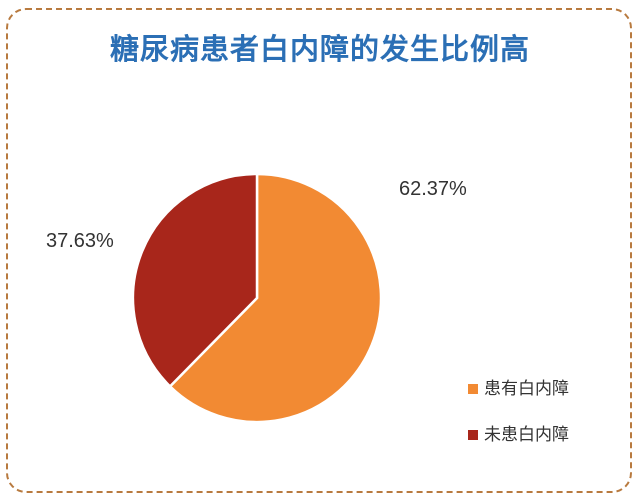  What do you see at coordinates (526, 435) in the screenshot?
I see `legend-label: 未患白内障` at bounding box center [526, 435].